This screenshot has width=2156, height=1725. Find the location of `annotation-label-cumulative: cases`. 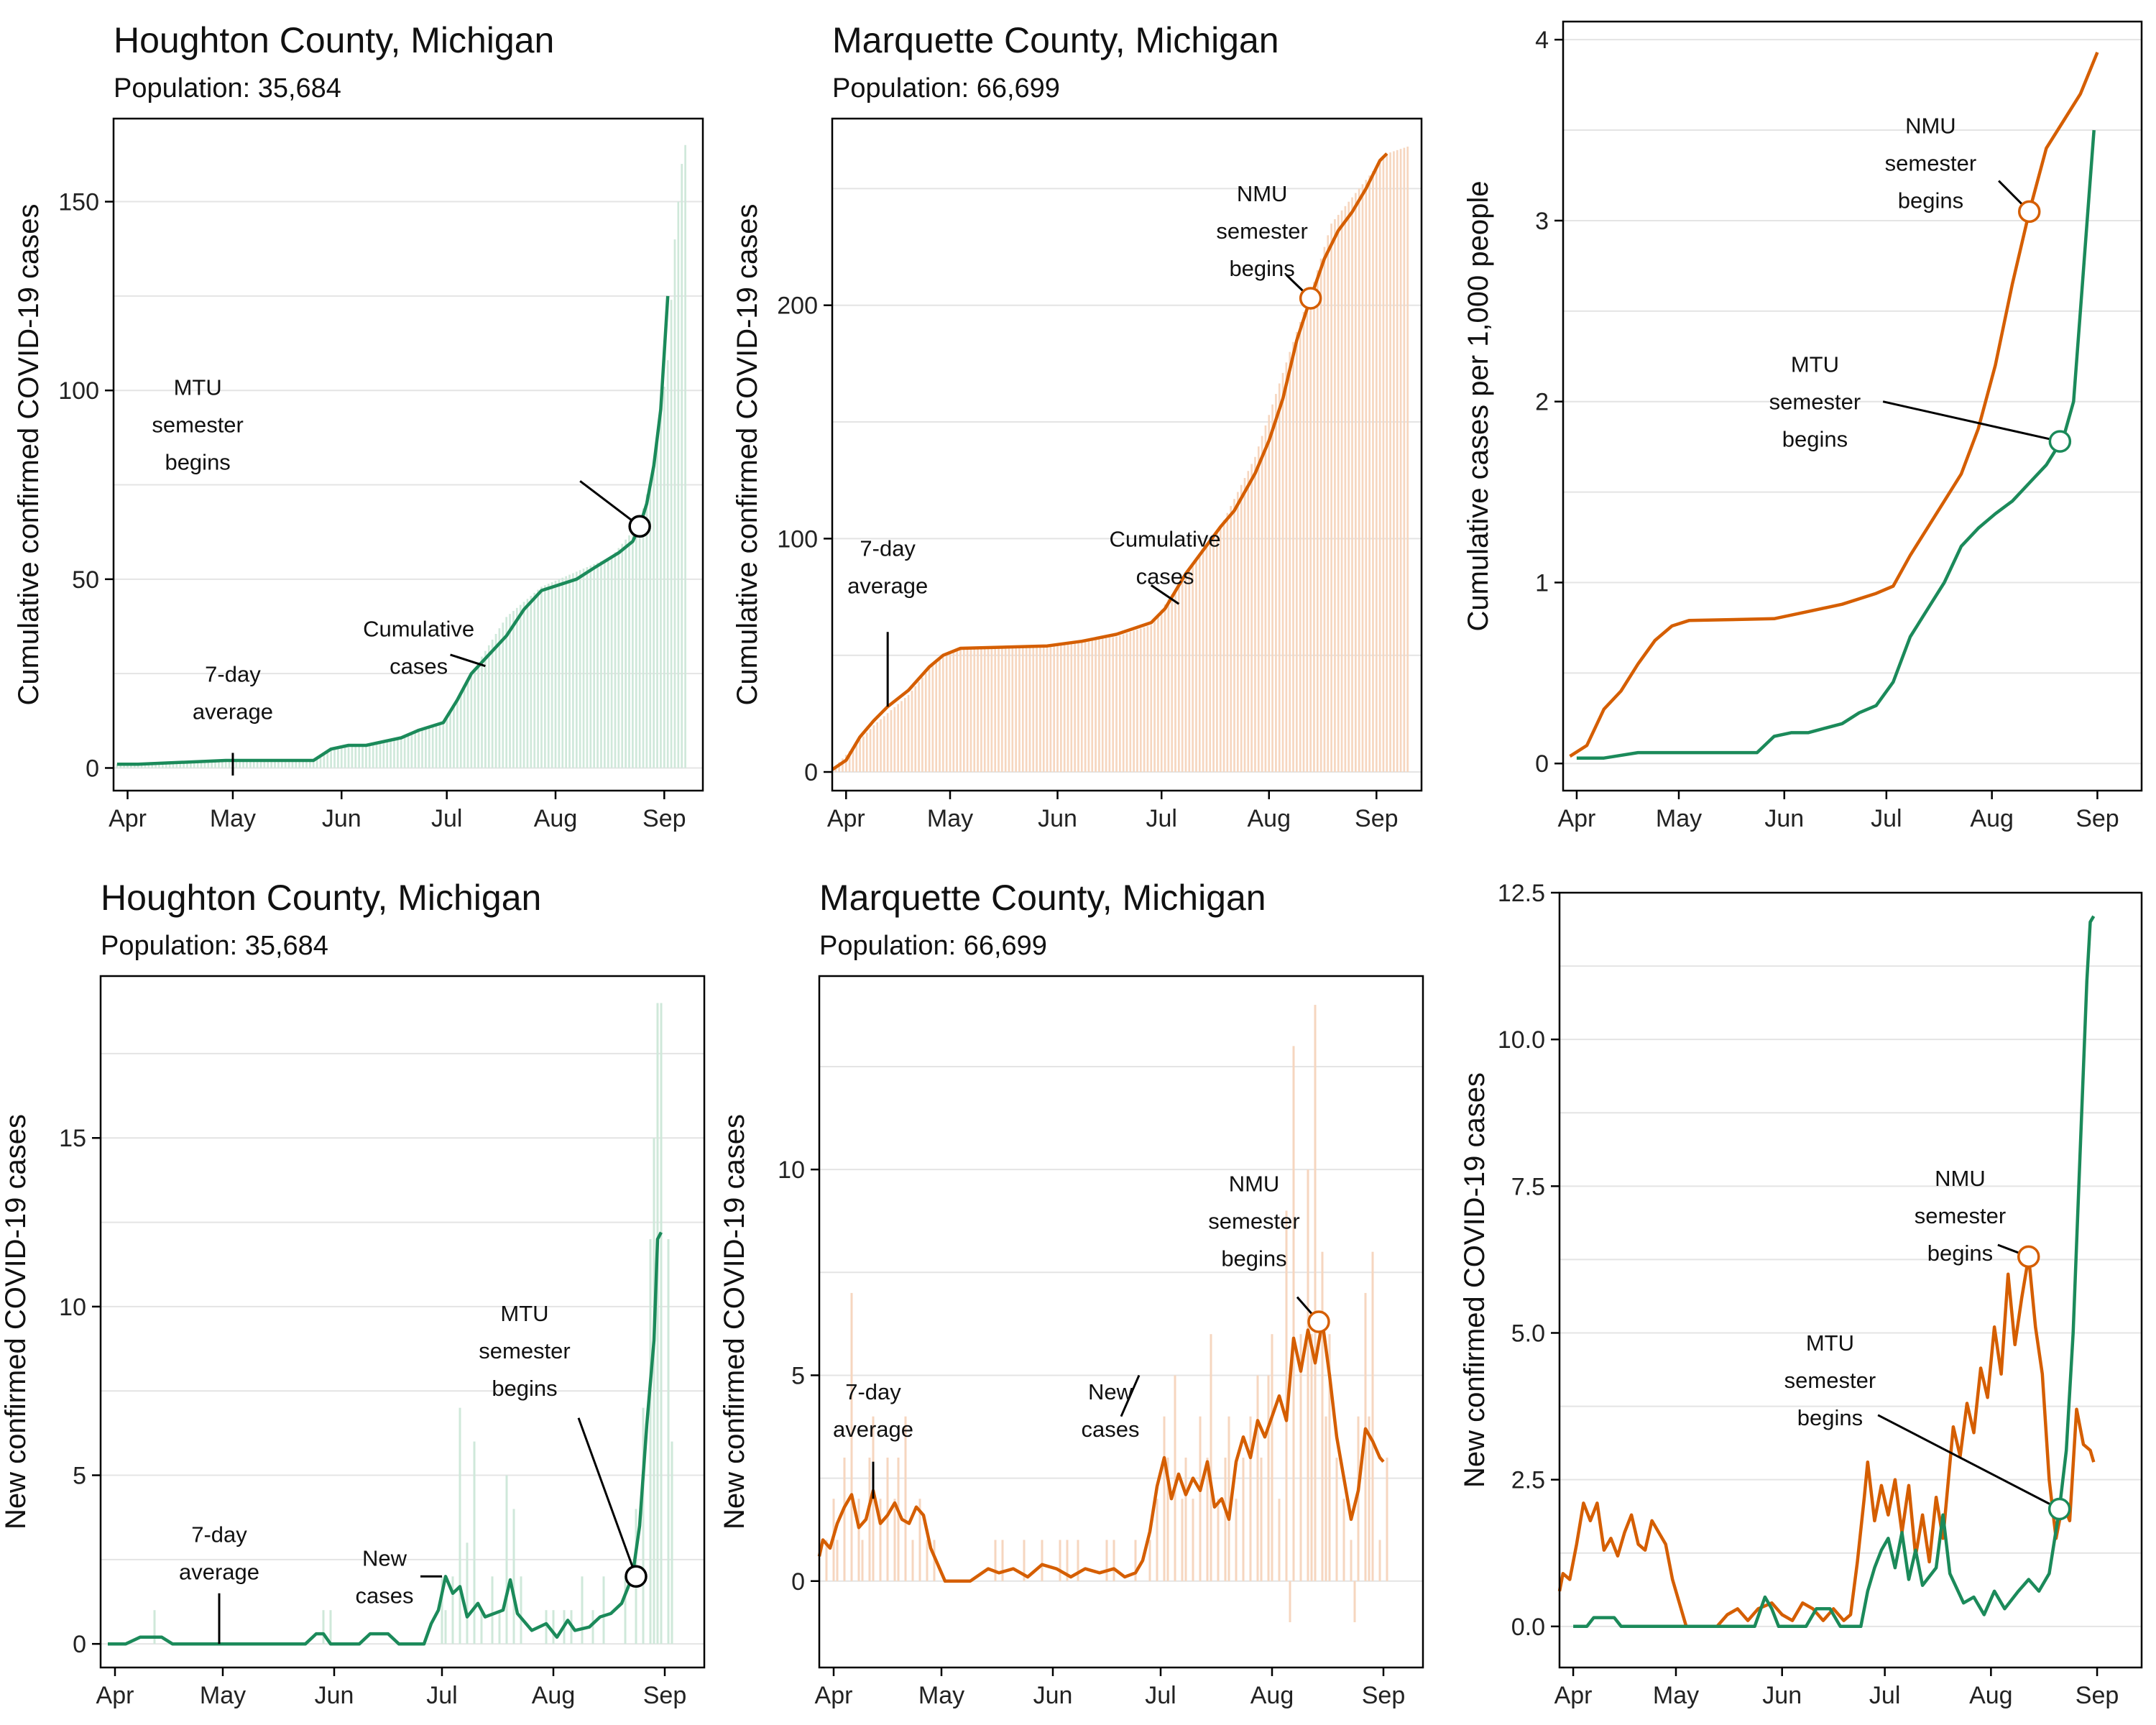

annotation-label-cumulative: cases is located at coordinates (1165, 576).